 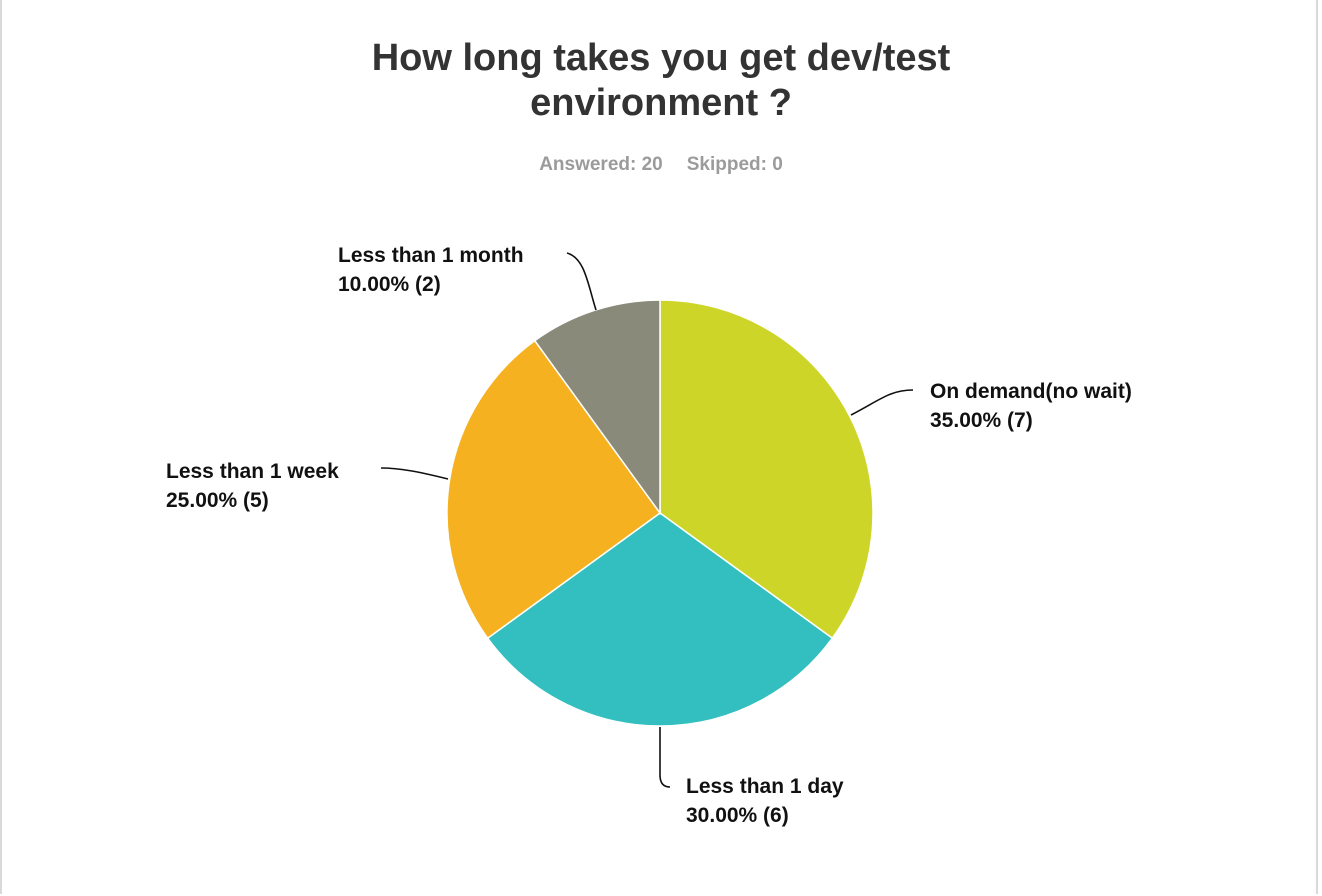 What do you see at coordinates (252, 471) in the screenshot?
I see `slice-label-name: Less than 1 week` at bounding box center [252, 471].